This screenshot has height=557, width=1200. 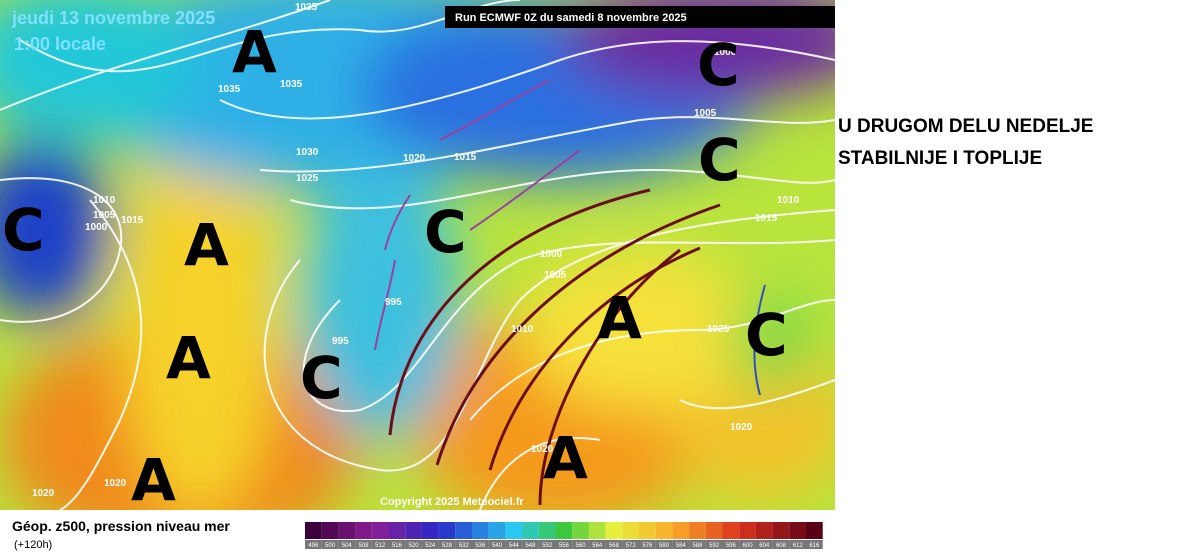 I want to click on legend-label: 536, so click(x=480, y=546).